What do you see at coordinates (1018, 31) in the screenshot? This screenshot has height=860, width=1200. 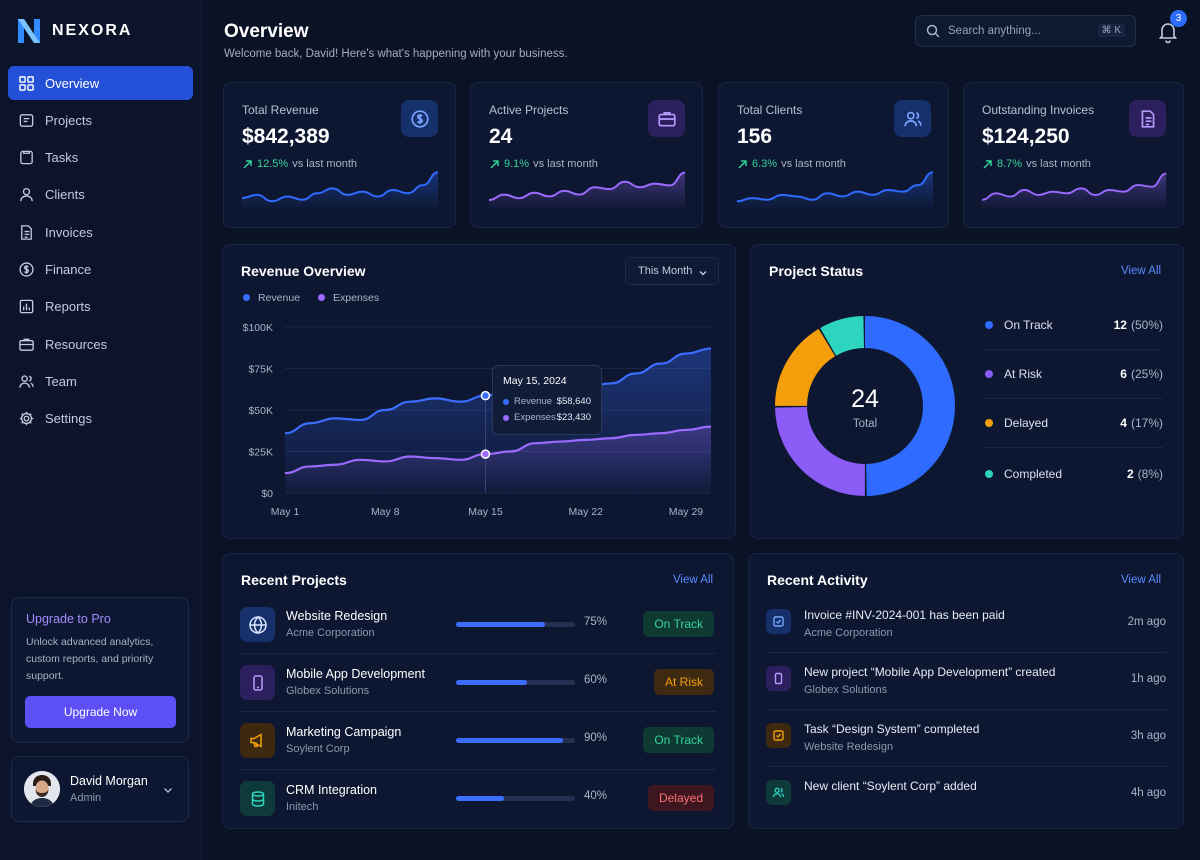 I see `search-input` at bounding box center [1018, 31].